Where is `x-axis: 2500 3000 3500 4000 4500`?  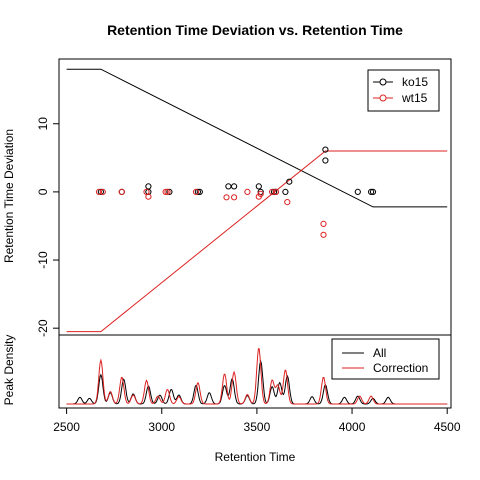 x-axis: 2500 3000 3500 4000 4500 is located at coordinates (257, 421).